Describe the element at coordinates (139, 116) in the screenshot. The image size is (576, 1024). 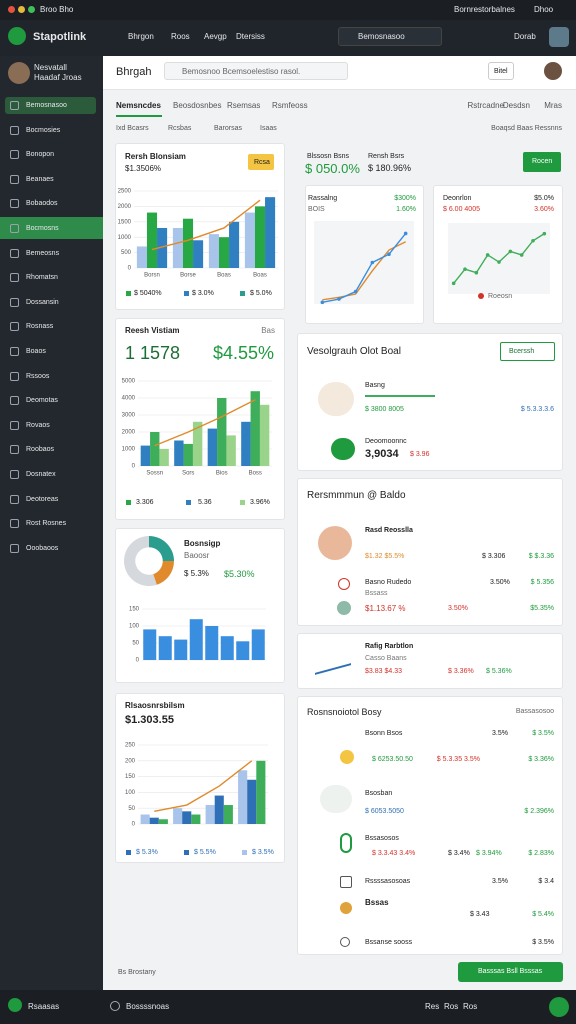
I see `tab-underline` at that location.